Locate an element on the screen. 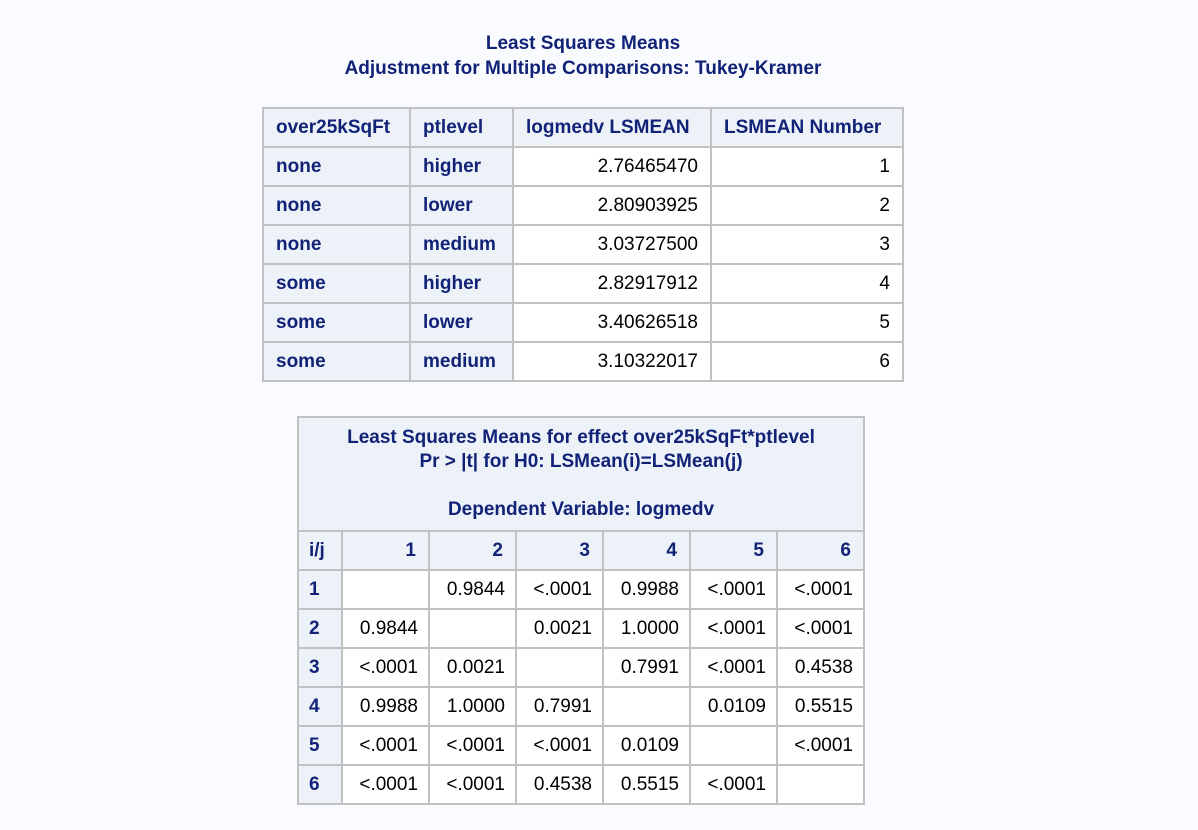 The height and width of the screenshot is (830, 1198). table-row: 3 <.0001 0.0021 0.7991 <.0001 0.4538 is located at coordinates (581, 667).